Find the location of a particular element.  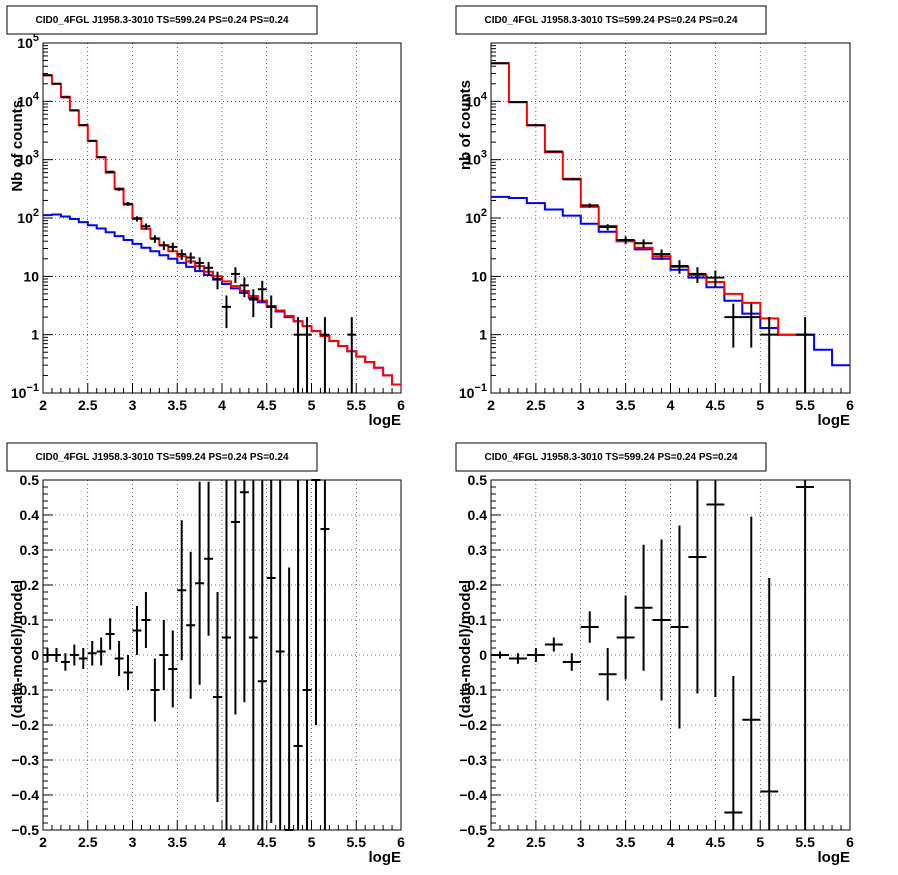

y-tick-label: 0.3 is located at coordinates (30, 550).